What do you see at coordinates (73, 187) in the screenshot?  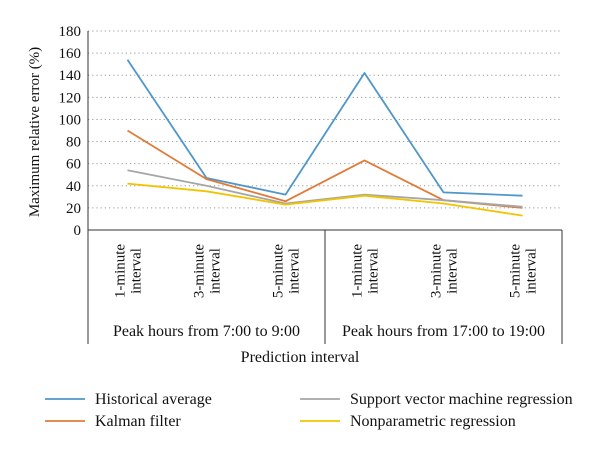 I see `y-tick-label: 40` at bounding box center [73, 187].